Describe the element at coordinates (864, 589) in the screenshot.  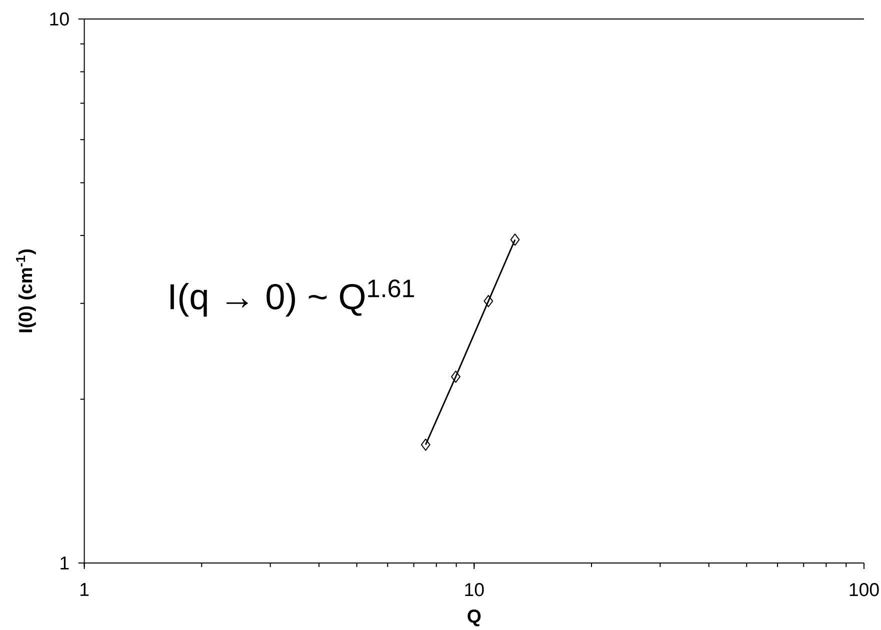
I see `x-tick-label: 100` at that location.